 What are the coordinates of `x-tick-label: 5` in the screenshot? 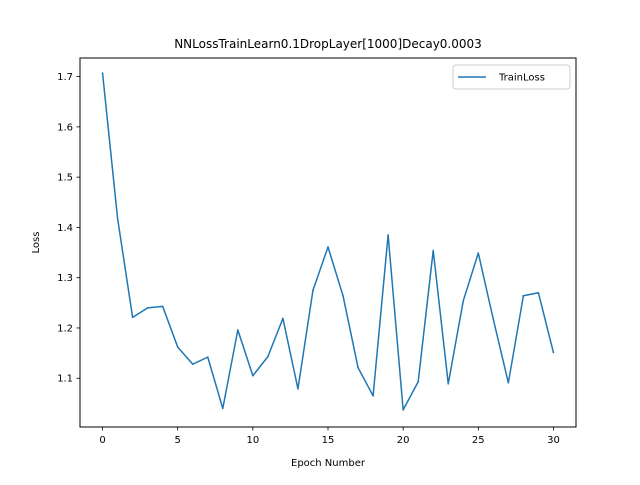 It's located at (178, 440).